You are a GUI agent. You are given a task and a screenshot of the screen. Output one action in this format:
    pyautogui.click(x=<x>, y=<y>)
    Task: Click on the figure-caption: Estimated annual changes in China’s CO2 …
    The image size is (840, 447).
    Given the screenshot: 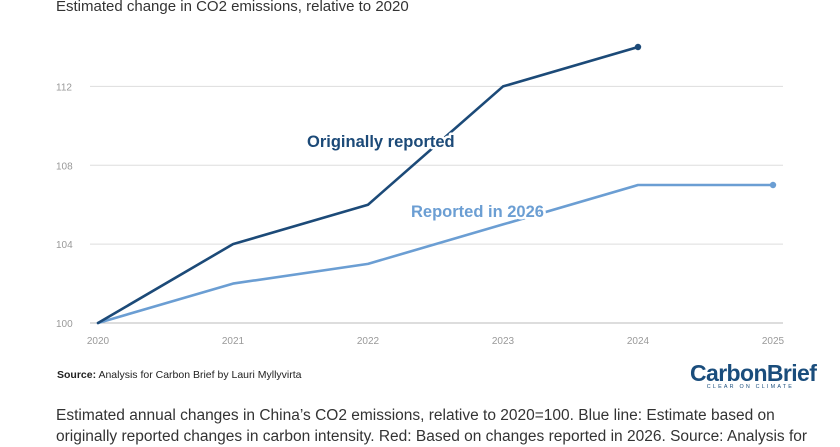 What is the action you would take?
    pyautogui.click(x=432, y=426)
    